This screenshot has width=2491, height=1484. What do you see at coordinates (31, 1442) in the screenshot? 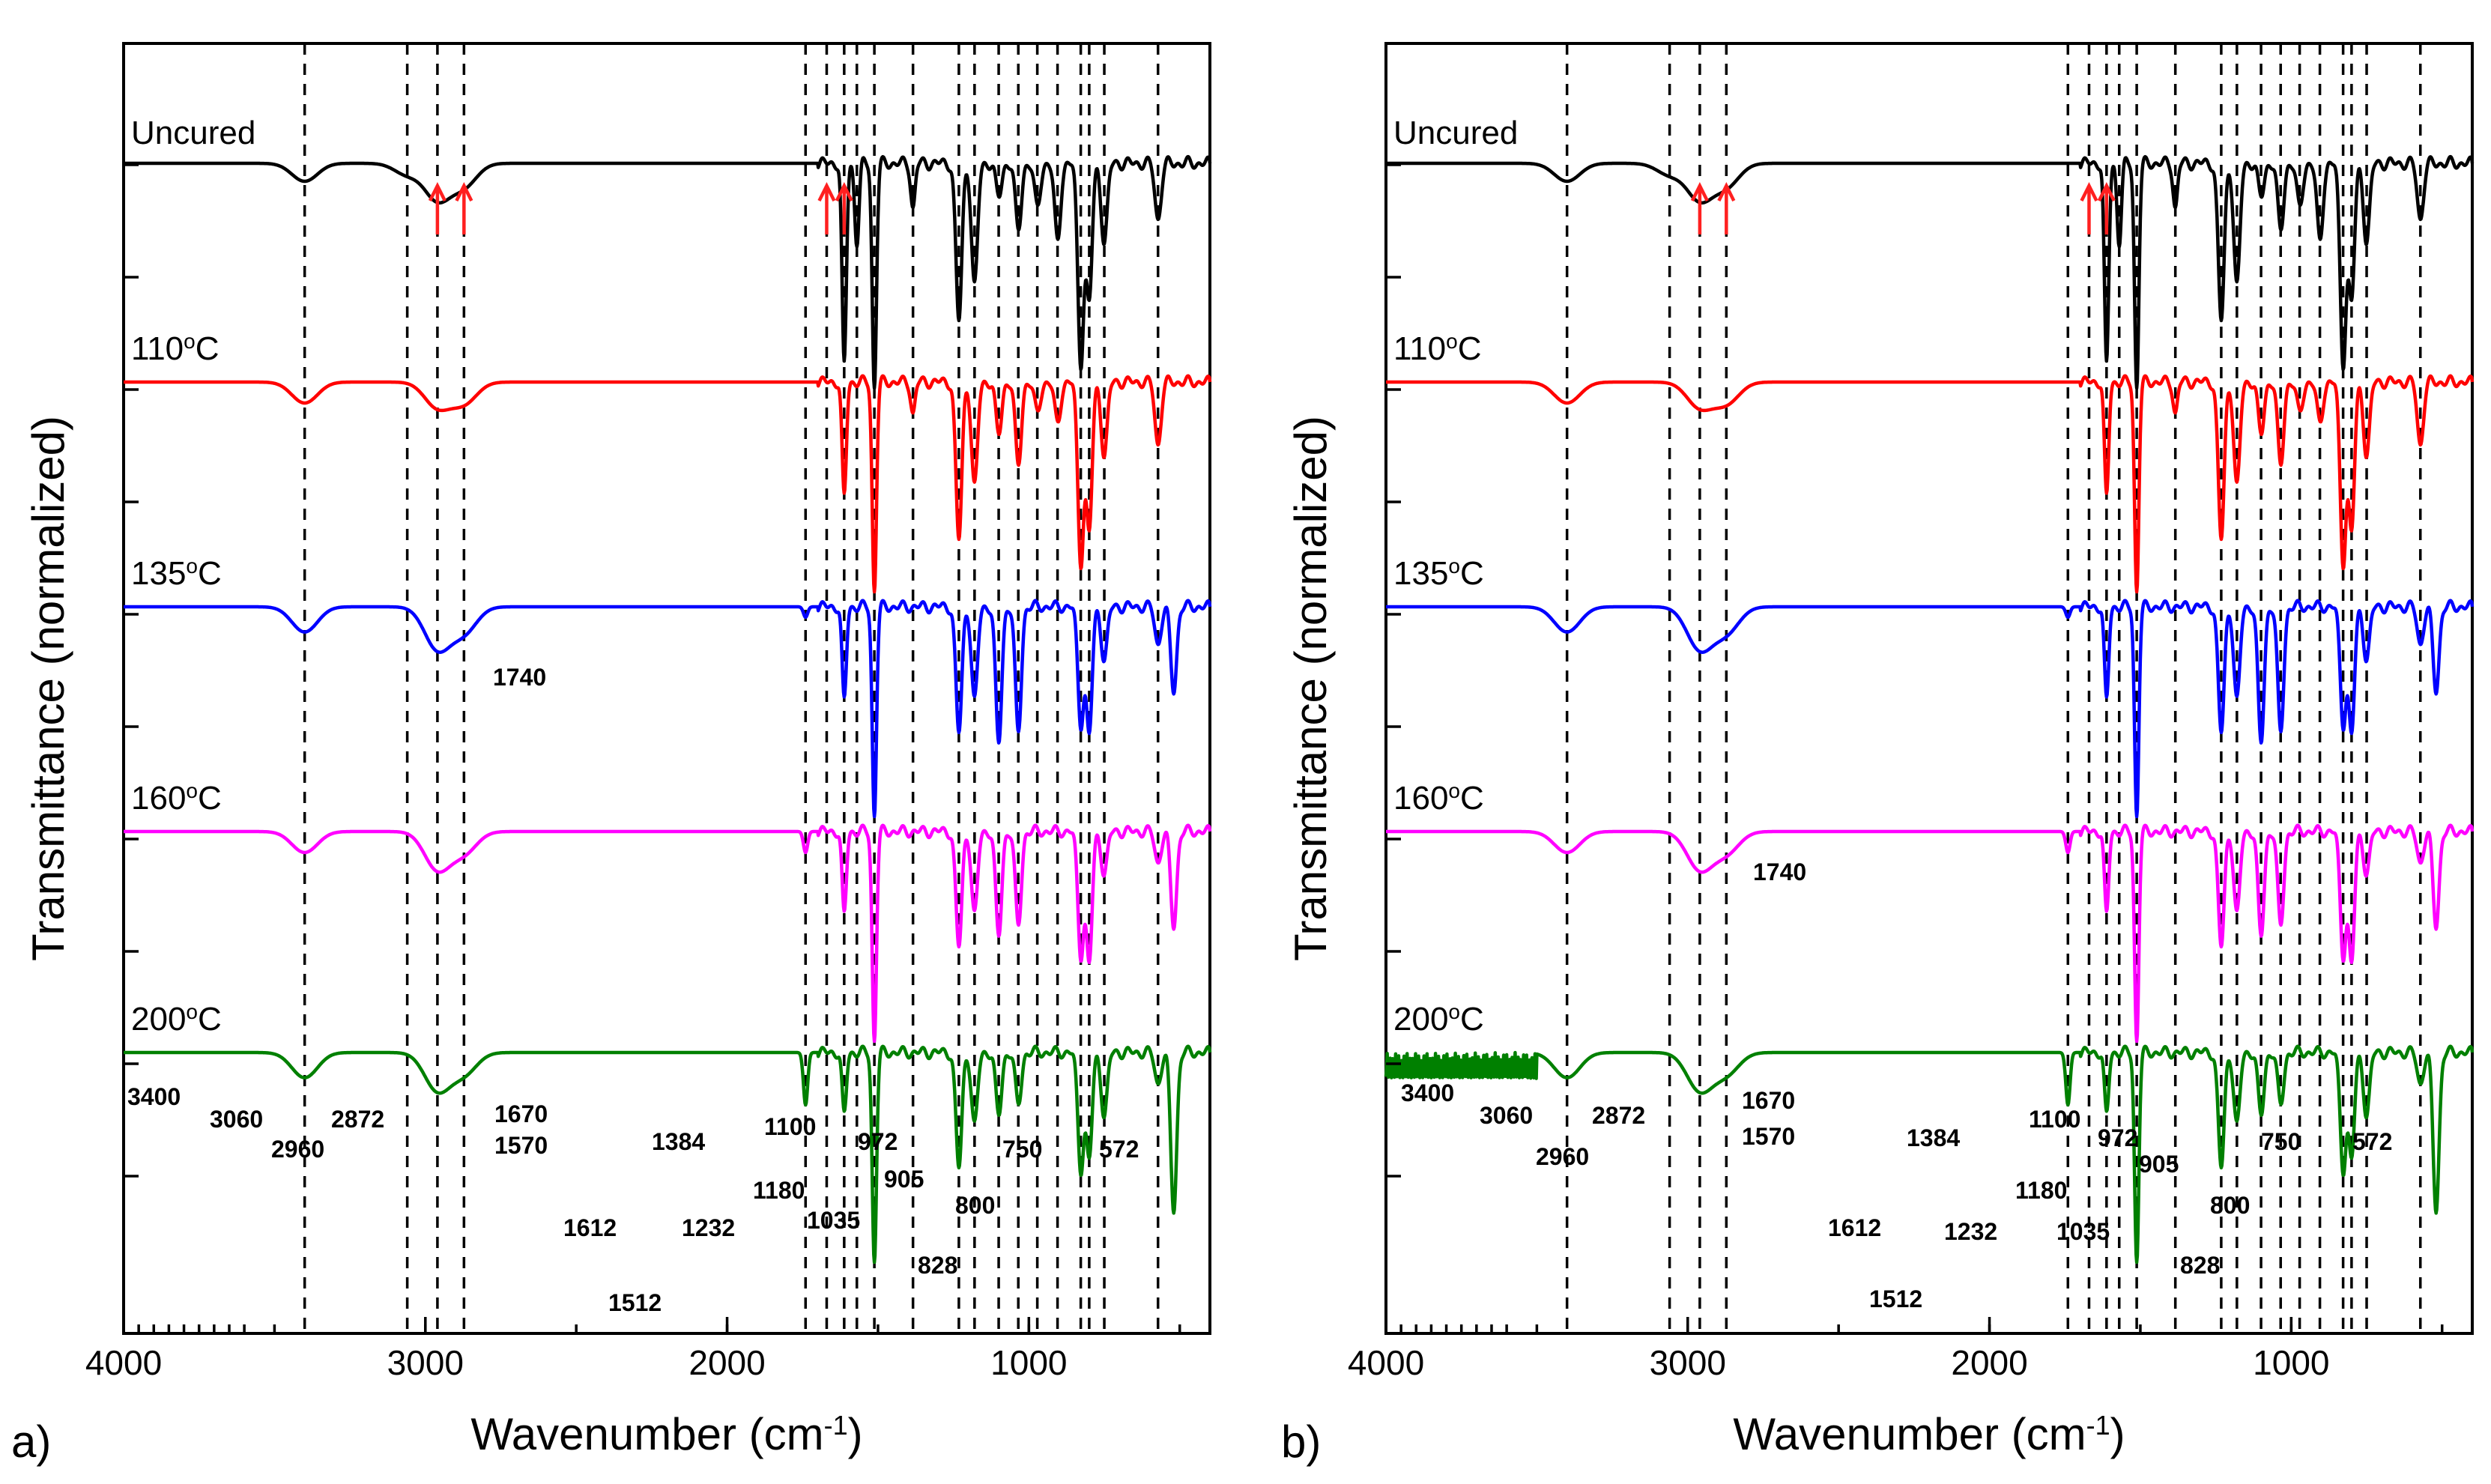
I see `panel-label: a)` at bounding box center [31, 1442].